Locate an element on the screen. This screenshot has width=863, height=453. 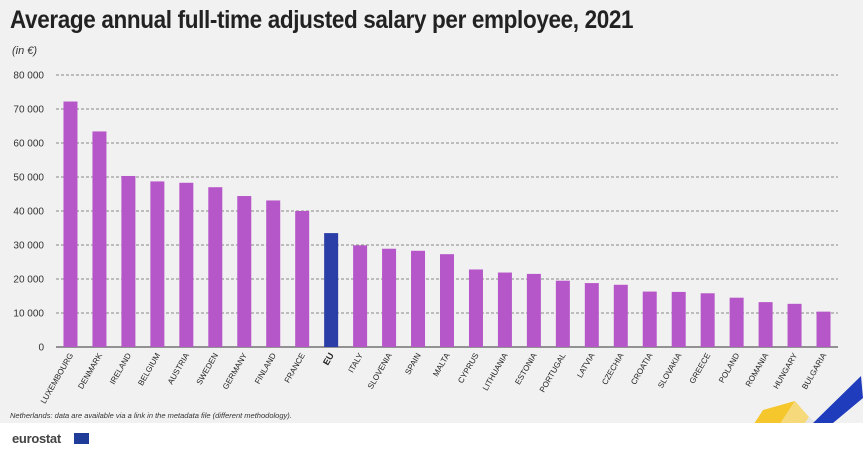
bar-slovakia is located at coordinates (678, 319).